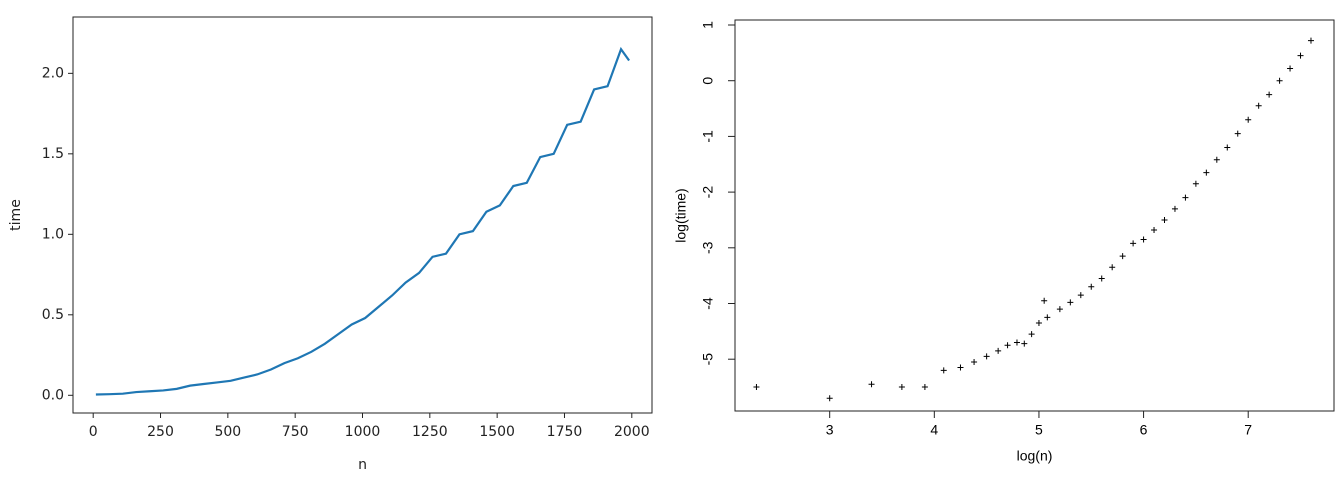 The height and width of the screenshot is (483, 1344). Describe the element at coordinates (708, 136) in the screenshot. I see `y-tick-label: -1` at that location.